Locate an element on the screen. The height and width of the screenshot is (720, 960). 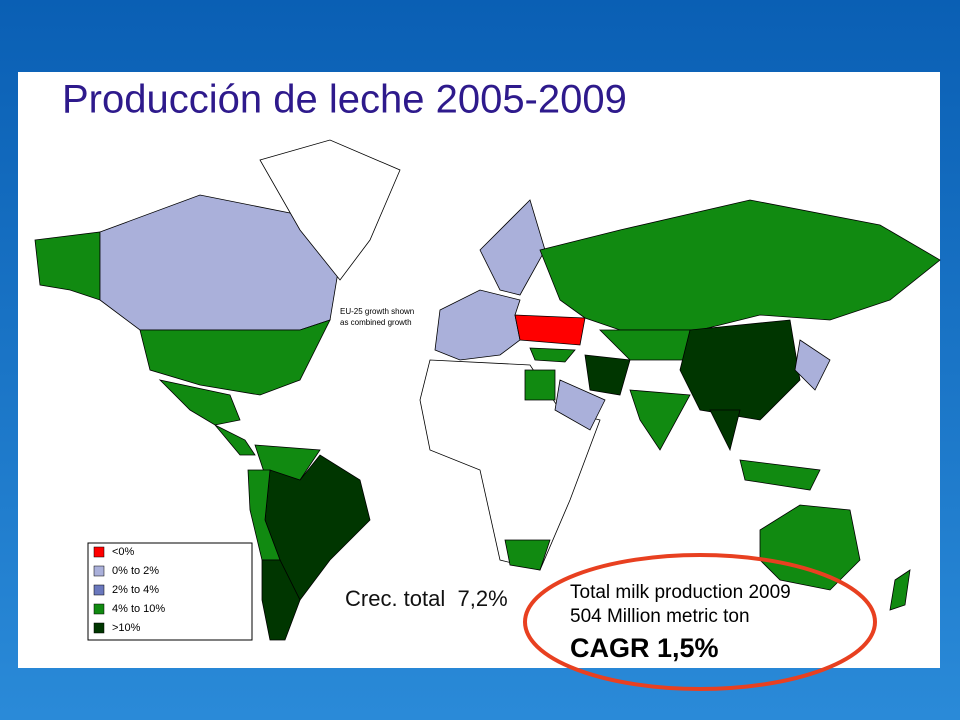
callout-line: Total milk production 2009 is located at coordinates (680, 592).